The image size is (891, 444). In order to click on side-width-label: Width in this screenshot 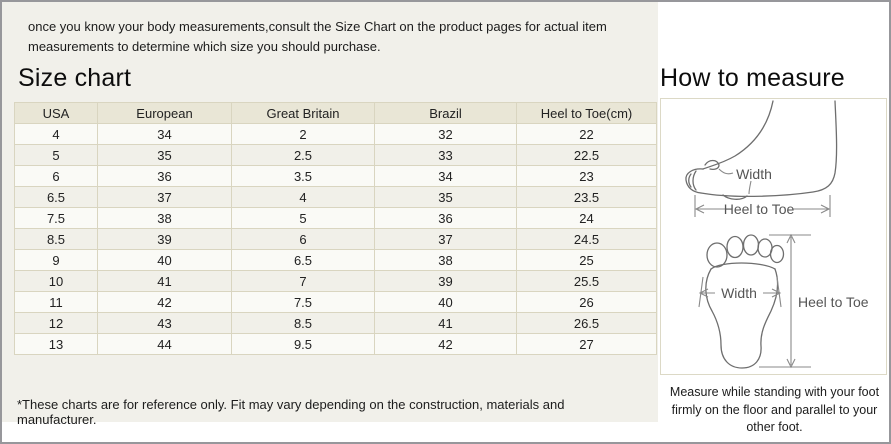, I will do `click(754, 174)`.